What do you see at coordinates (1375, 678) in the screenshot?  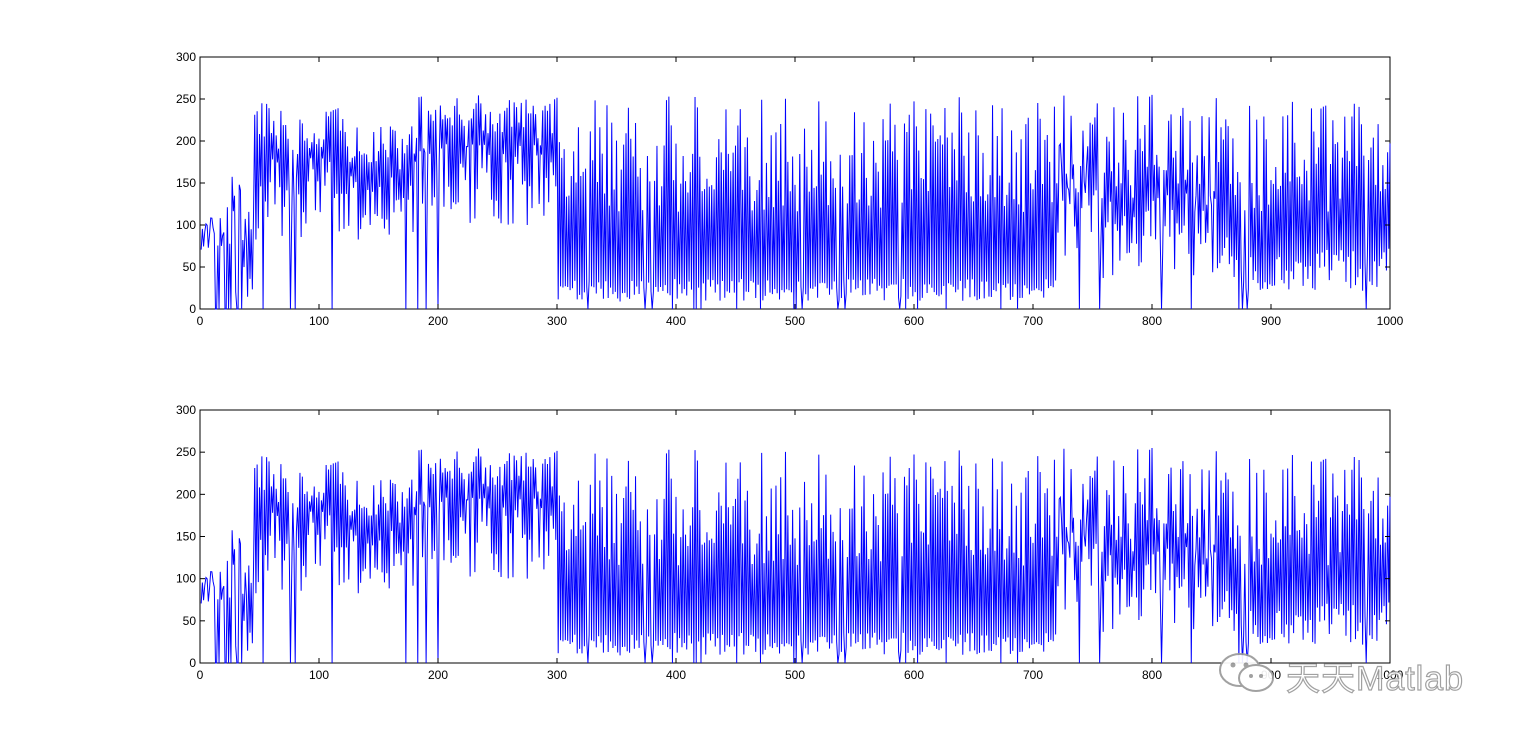 I see `watermark-text: 天天Matlab` at bounding box center [1375, 678].